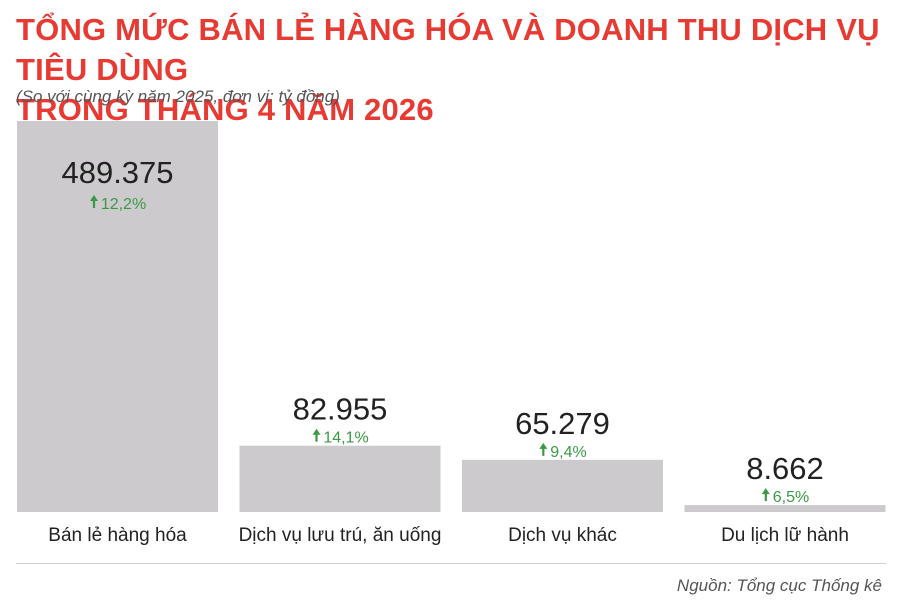  What do you see at coordinates (340, 409) in the screenshot?
I see `value-label: 82.955` at bounding box center [340, 409].